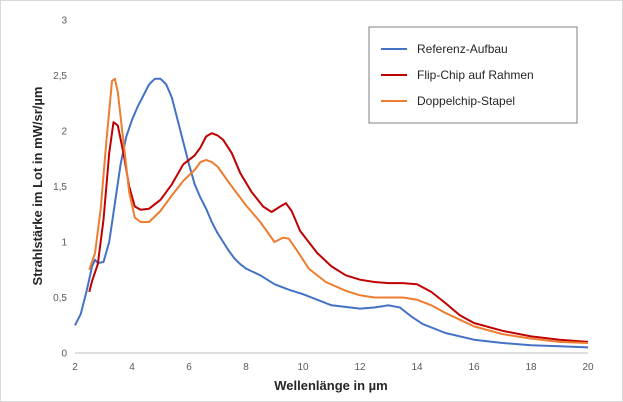  What do you see at coordinates (64, 132) in the screenshot?
I see `y-tick-label: 2` at bounding box center [64, 132].